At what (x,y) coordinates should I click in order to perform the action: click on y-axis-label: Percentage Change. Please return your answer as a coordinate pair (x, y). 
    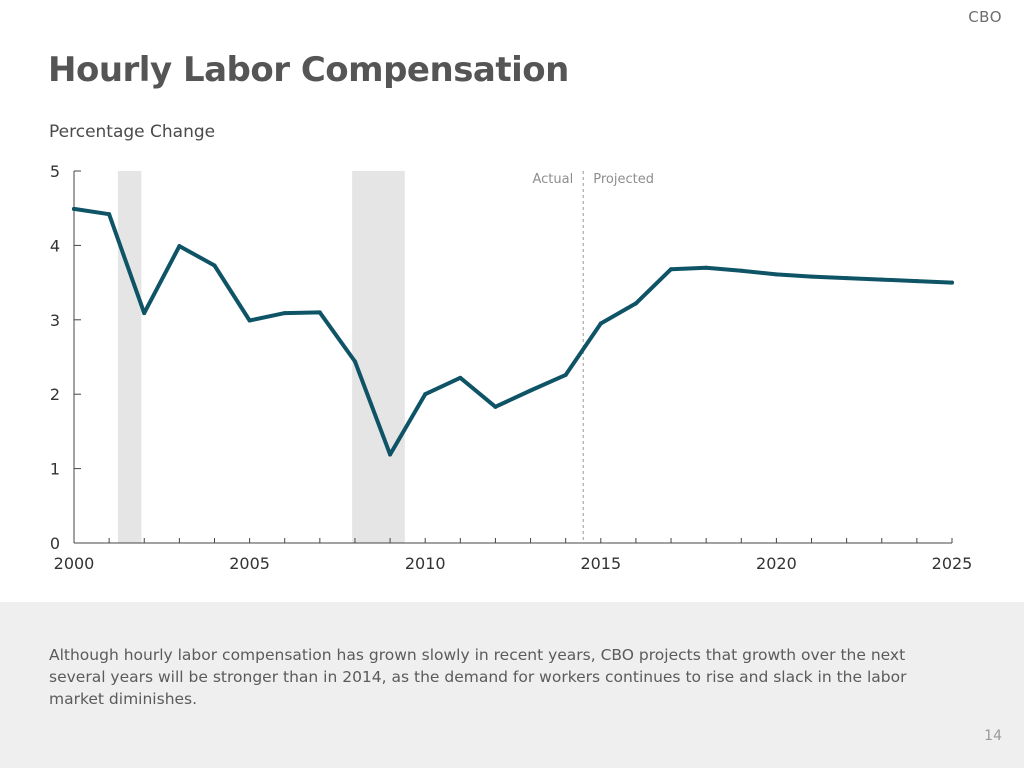
    Looking at the image, I should click on (132, 132).